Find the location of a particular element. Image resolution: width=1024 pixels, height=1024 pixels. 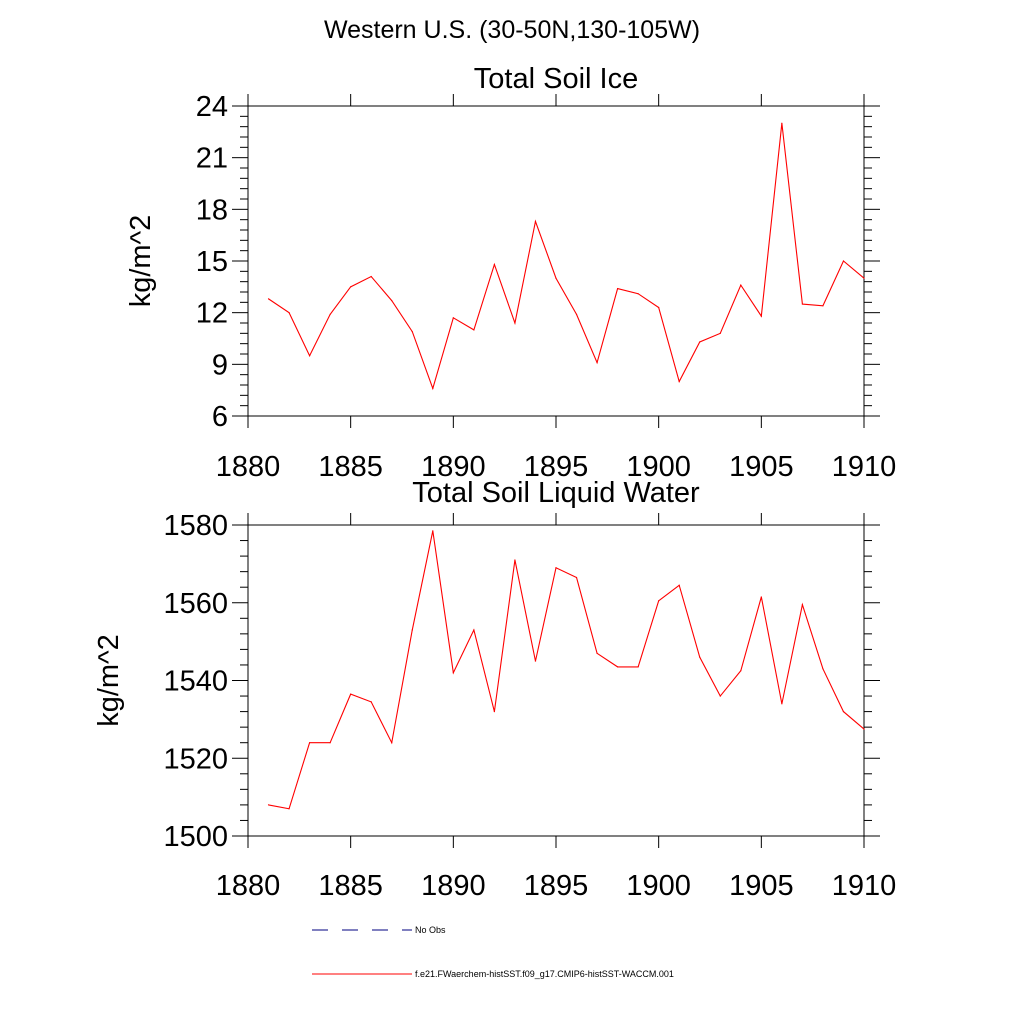

panel-title: Total Soil Ice is located at coordinates (556, 79).